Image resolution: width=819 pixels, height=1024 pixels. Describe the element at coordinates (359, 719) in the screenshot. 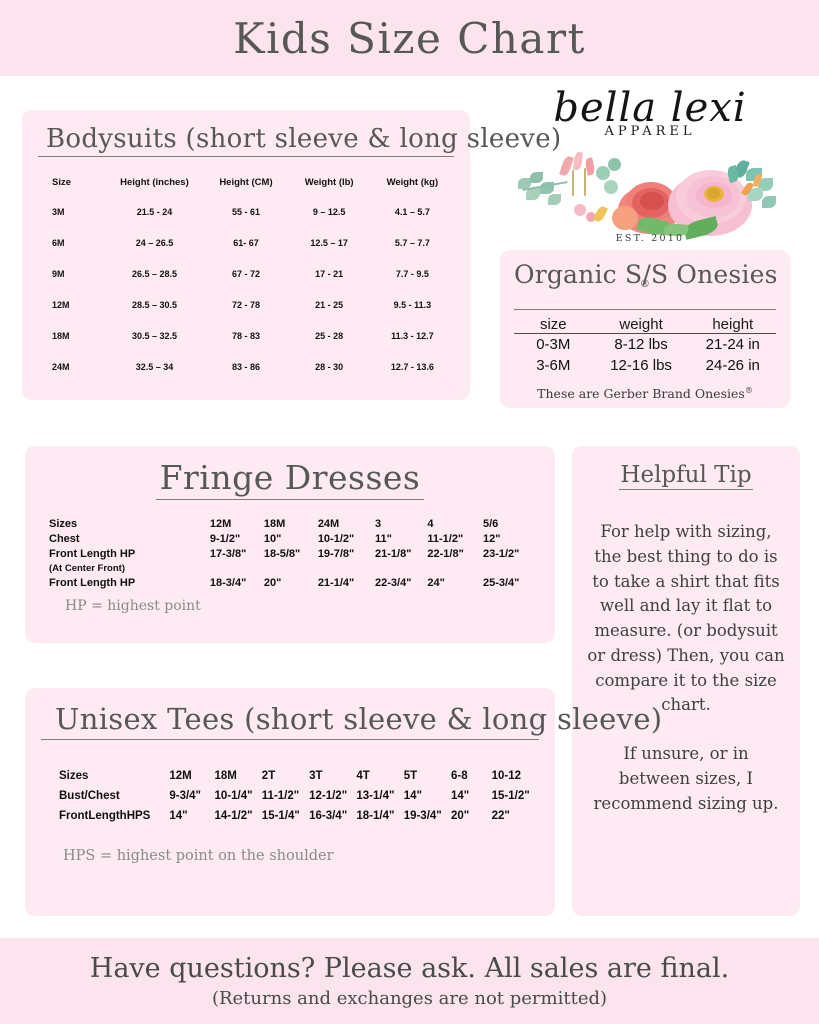

I see `unisex-tees-title: Unisex Tees (short sleeve & long sleeve)` at that location.